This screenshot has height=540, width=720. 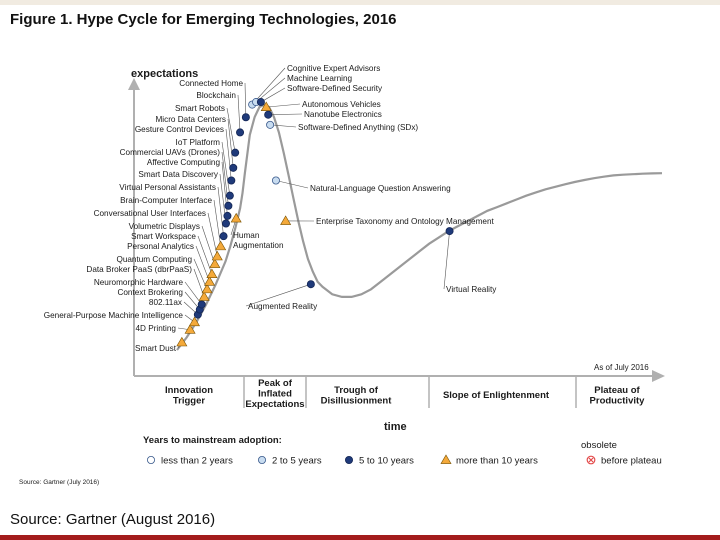 I want to click on legend-title: Years to mainstream adoption:, so click(x=212, y=440).